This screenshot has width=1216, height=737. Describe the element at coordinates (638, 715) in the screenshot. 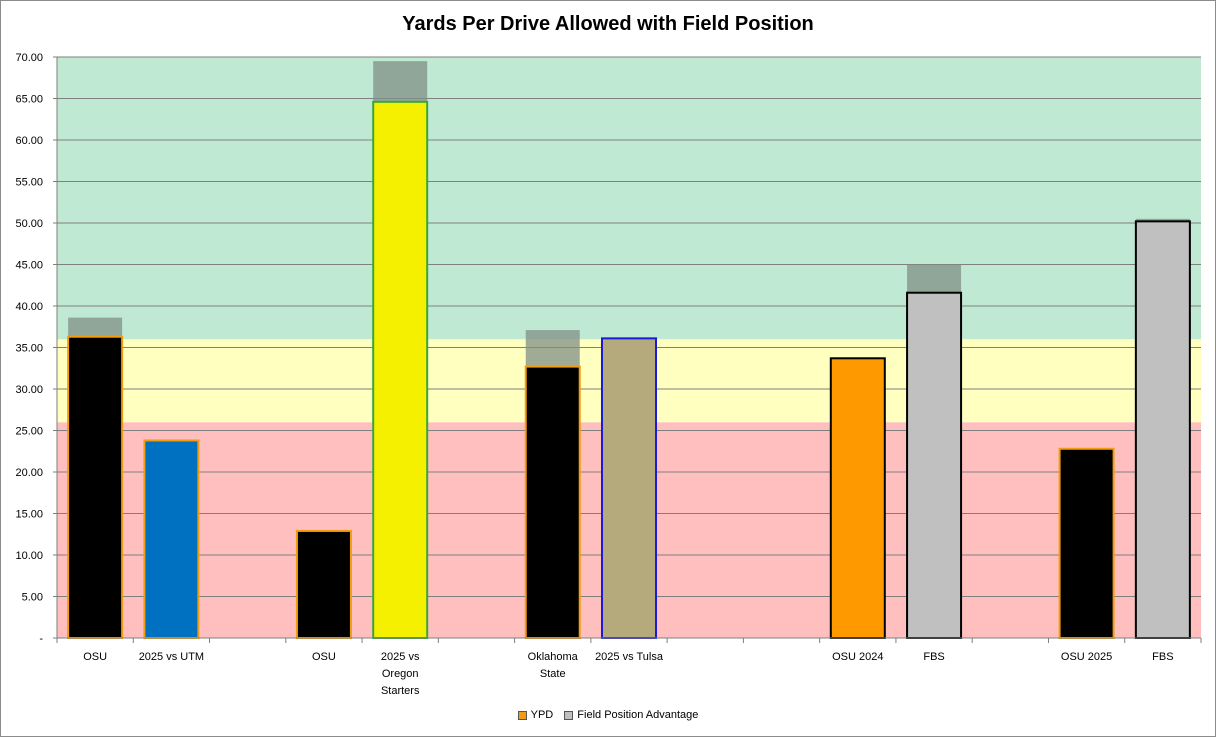

I see `legend-label-field-position: Field Position Advantage` at that location.